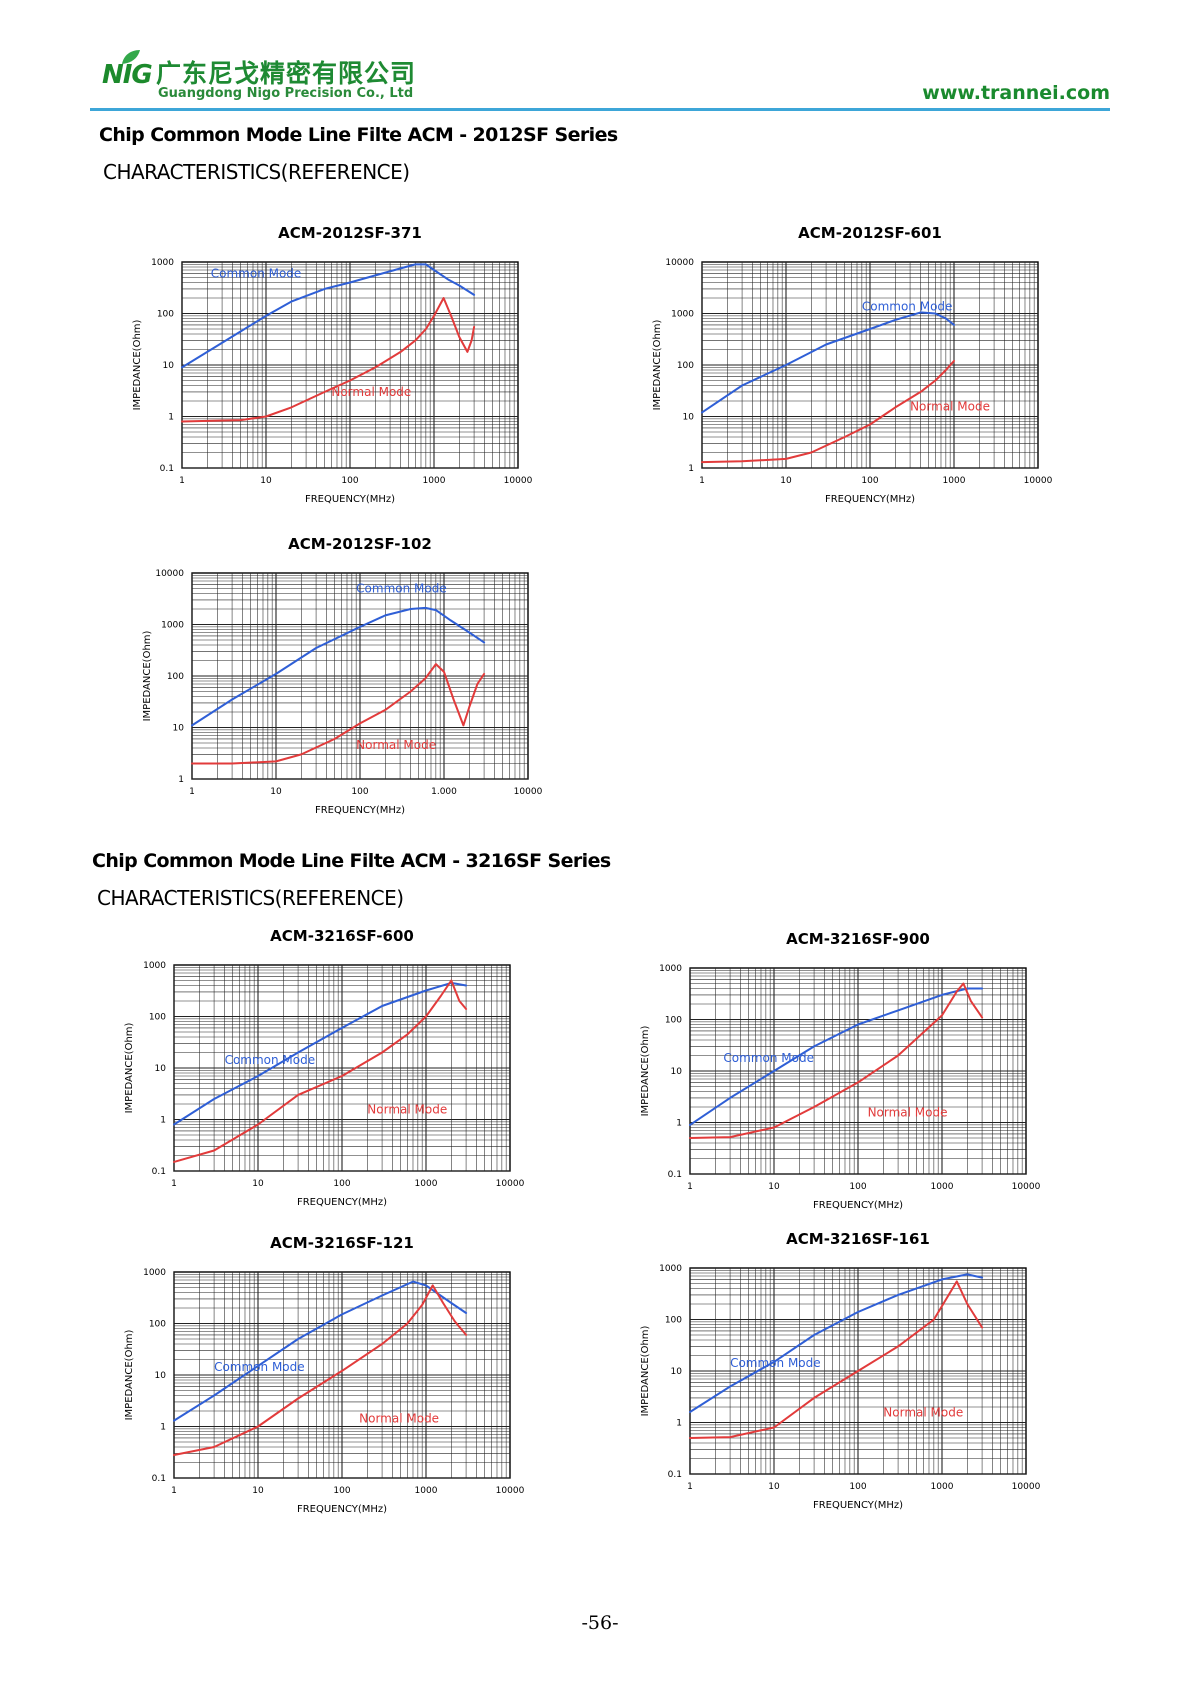  Describe the element at coordinates (870, 233) in the screenshot. I see `chart-title: ACM-2012SF-601` at that location.